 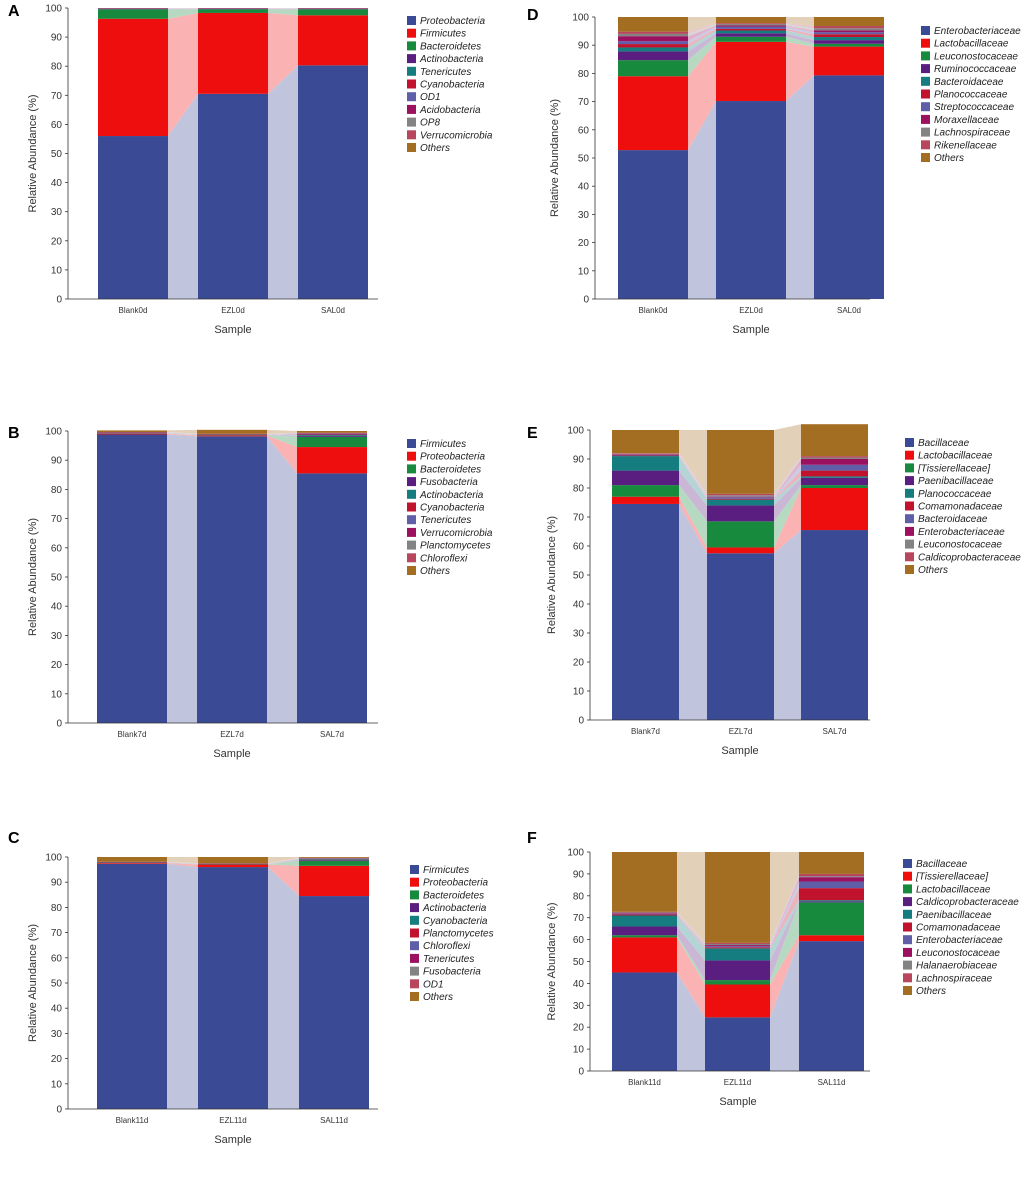 What do you see at coordinates (971, 44) in the screenshot?
I see `legend-label: Lactobacillaceae` at bounding box center [971, 44].